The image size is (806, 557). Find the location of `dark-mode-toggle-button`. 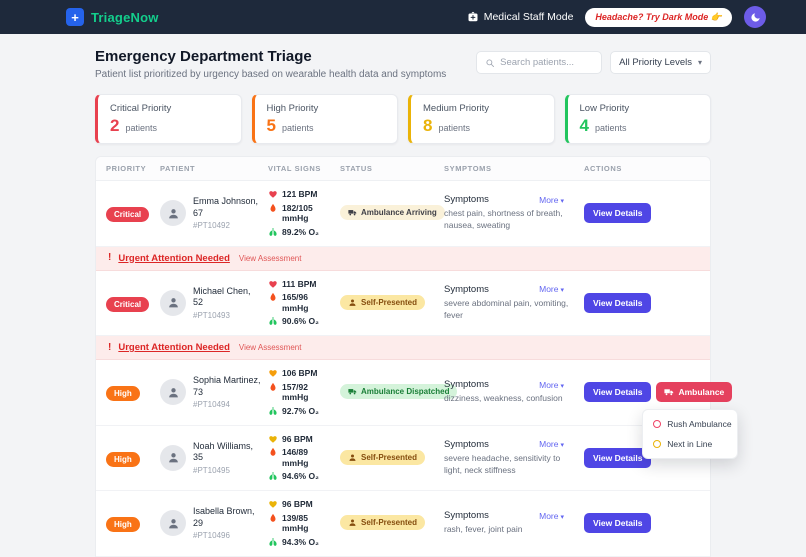

dark-mode-toggle-button is located at coordinates (755, 17).